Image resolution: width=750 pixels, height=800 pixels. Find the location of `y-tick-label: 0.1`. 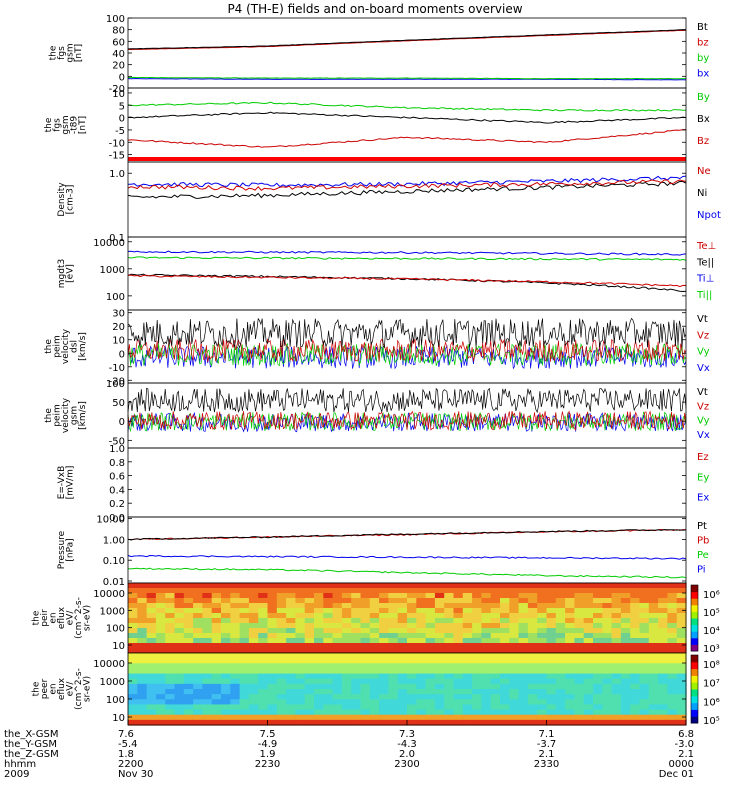

y-tick-label: 0.1 is located at coordinates (117, 238).